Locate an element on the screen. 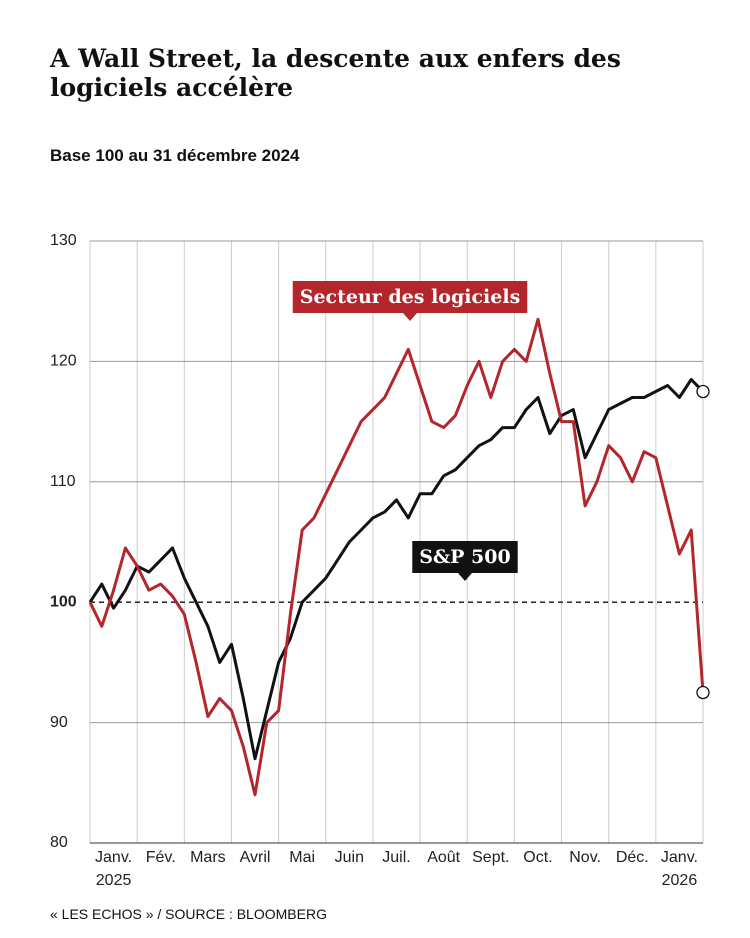 The height and width of the screenshot is (938, 750). x-tick-label: Oct. is located at coordinates (537, 857).